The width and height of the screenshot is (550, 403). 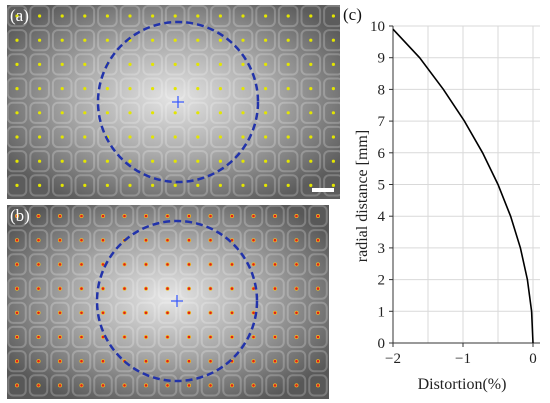 What do you see at coordinates (382, 90) in the screenshot?
I see `y-tick-label: 8` at bounding box center [382, 90].